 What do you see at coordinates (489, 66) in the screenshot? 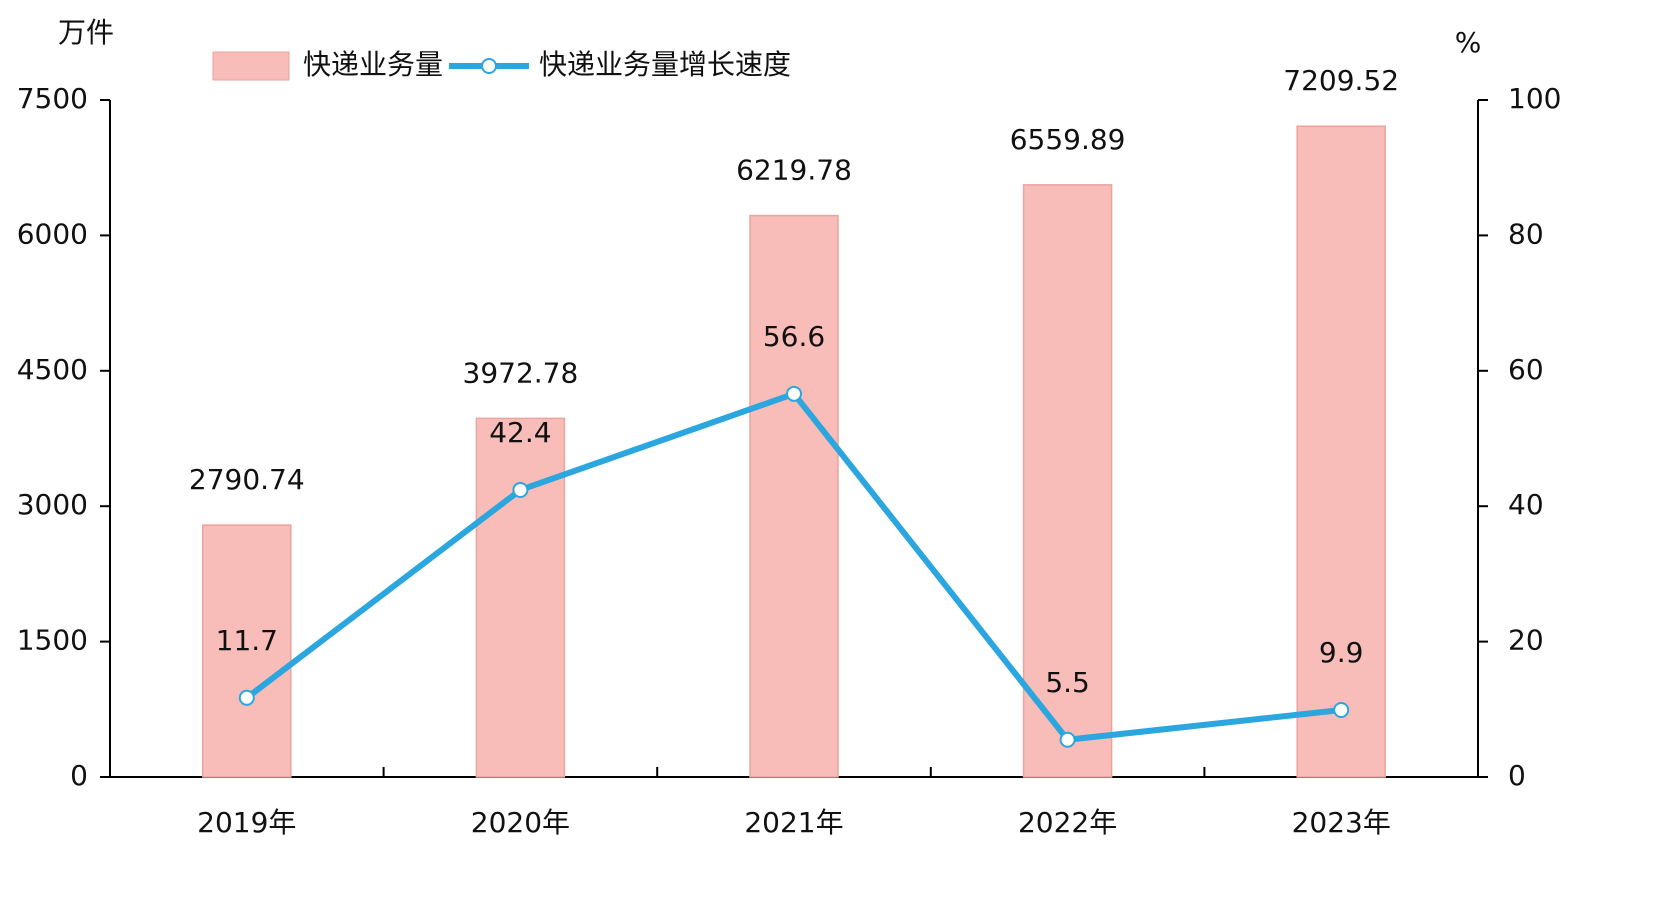
I see `legend-marker` at bounding box center [489, 66].